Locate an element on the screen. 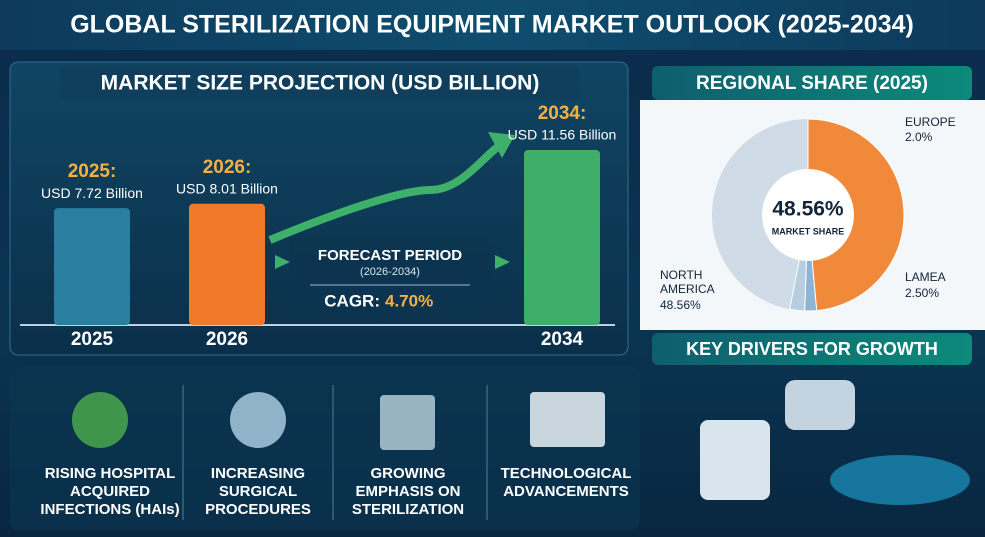  pie-center is located at coordinates (808, 215).